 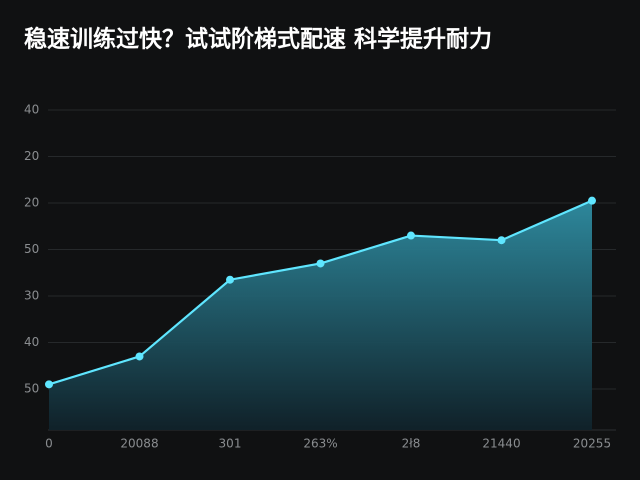 What do you see at coordinates (501, 444) in the screenshot?
I see `x-tick-label: 21440` at bounding box center [501, 444].